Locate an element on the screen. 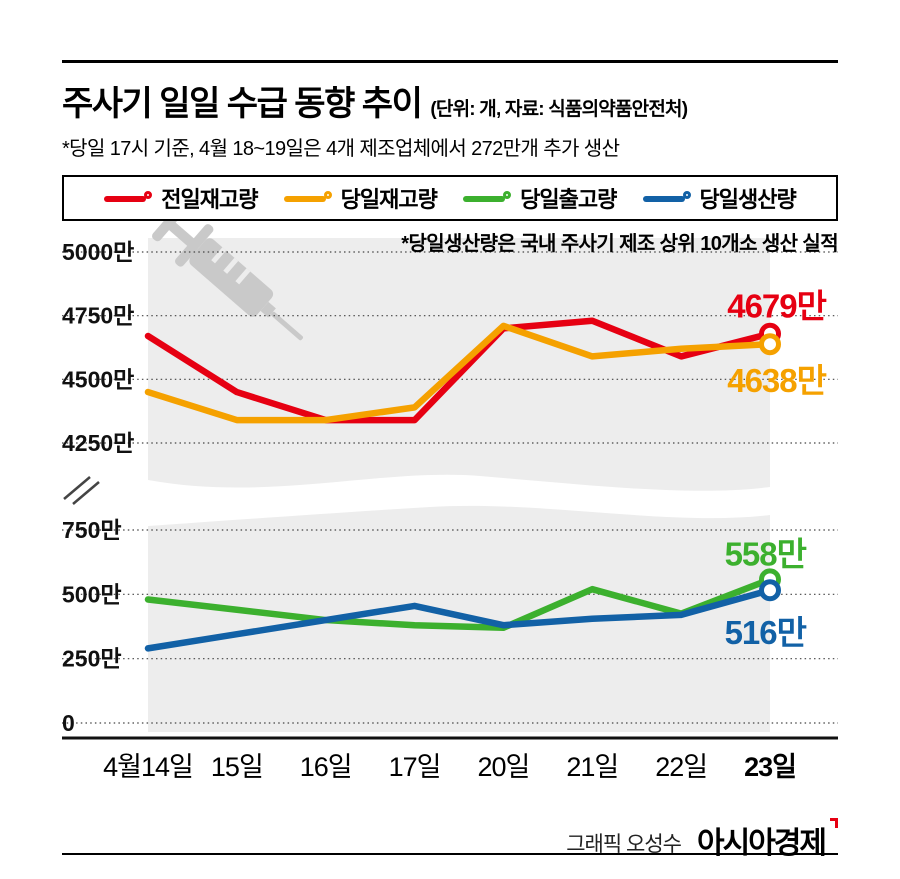 Image resolution: width=900 pixels, height=879 pixels. x-tick-label: 16일 is located at coordinates (326, 767).